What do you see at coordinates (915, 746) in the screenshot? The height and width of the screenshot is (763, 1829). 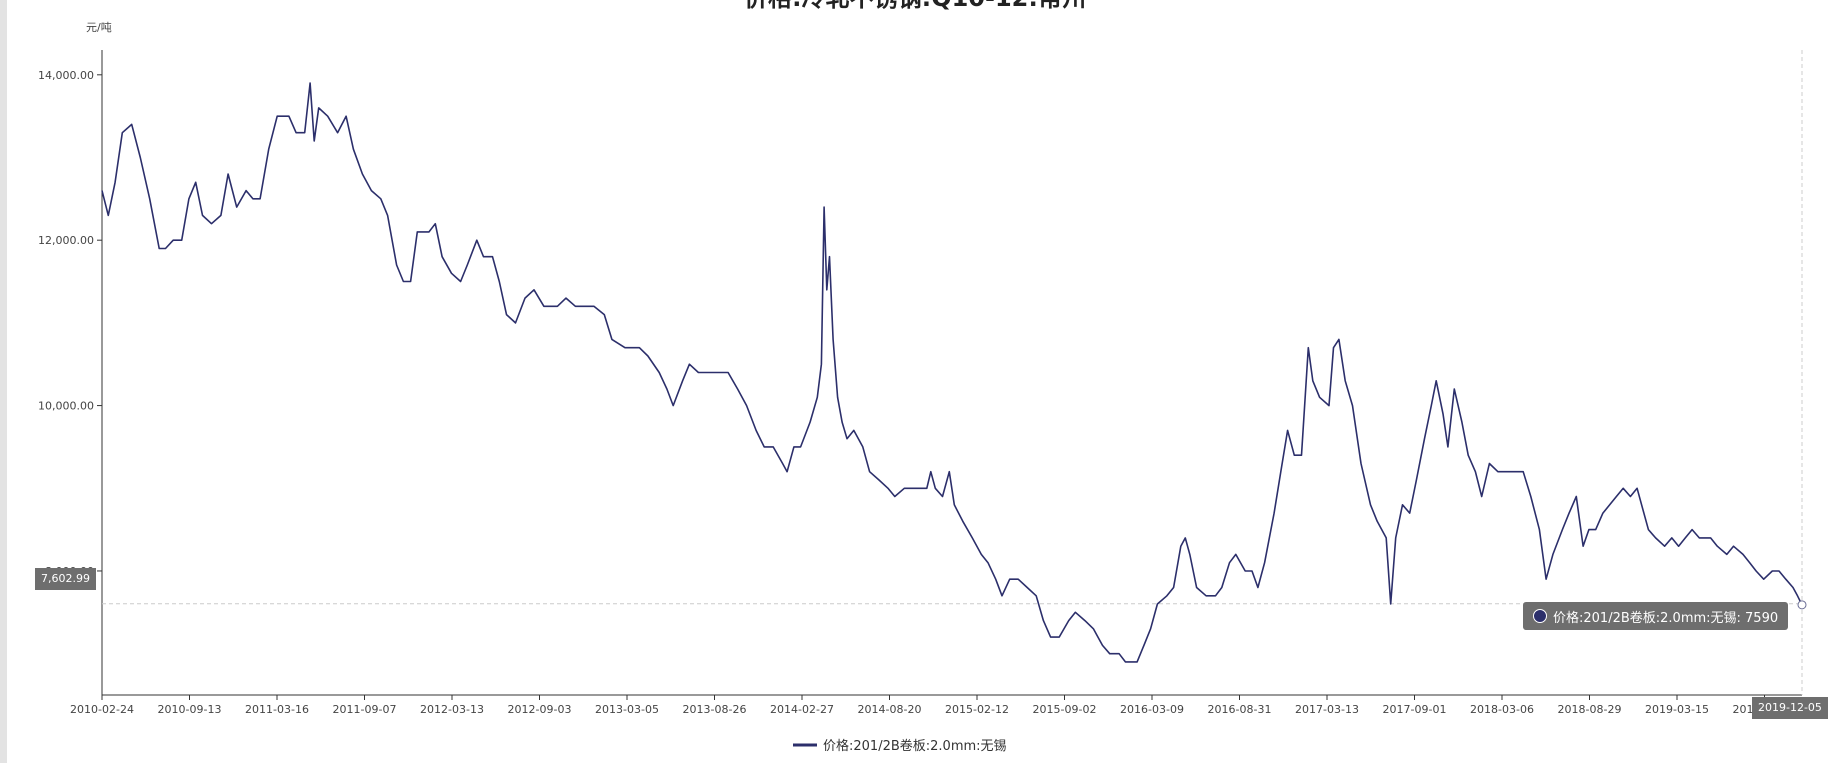 I see `legend-label: 价格:201/2B卷板:2.0mm:无锡` at bounding box center [915, 746].